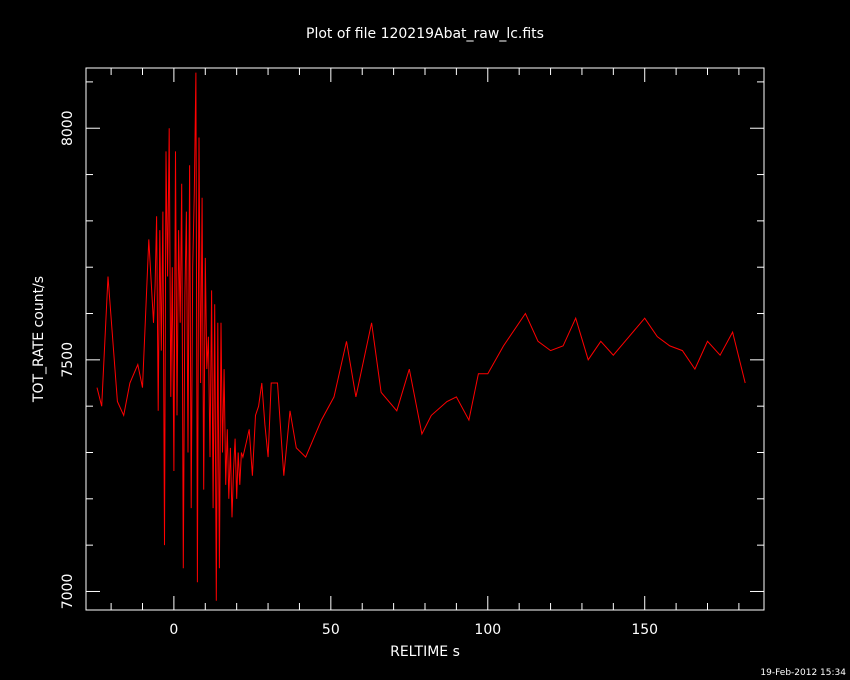  Describe the element at coordinates (173, 630) in the screenshot. I see `x-tick-label: 0` at that location.